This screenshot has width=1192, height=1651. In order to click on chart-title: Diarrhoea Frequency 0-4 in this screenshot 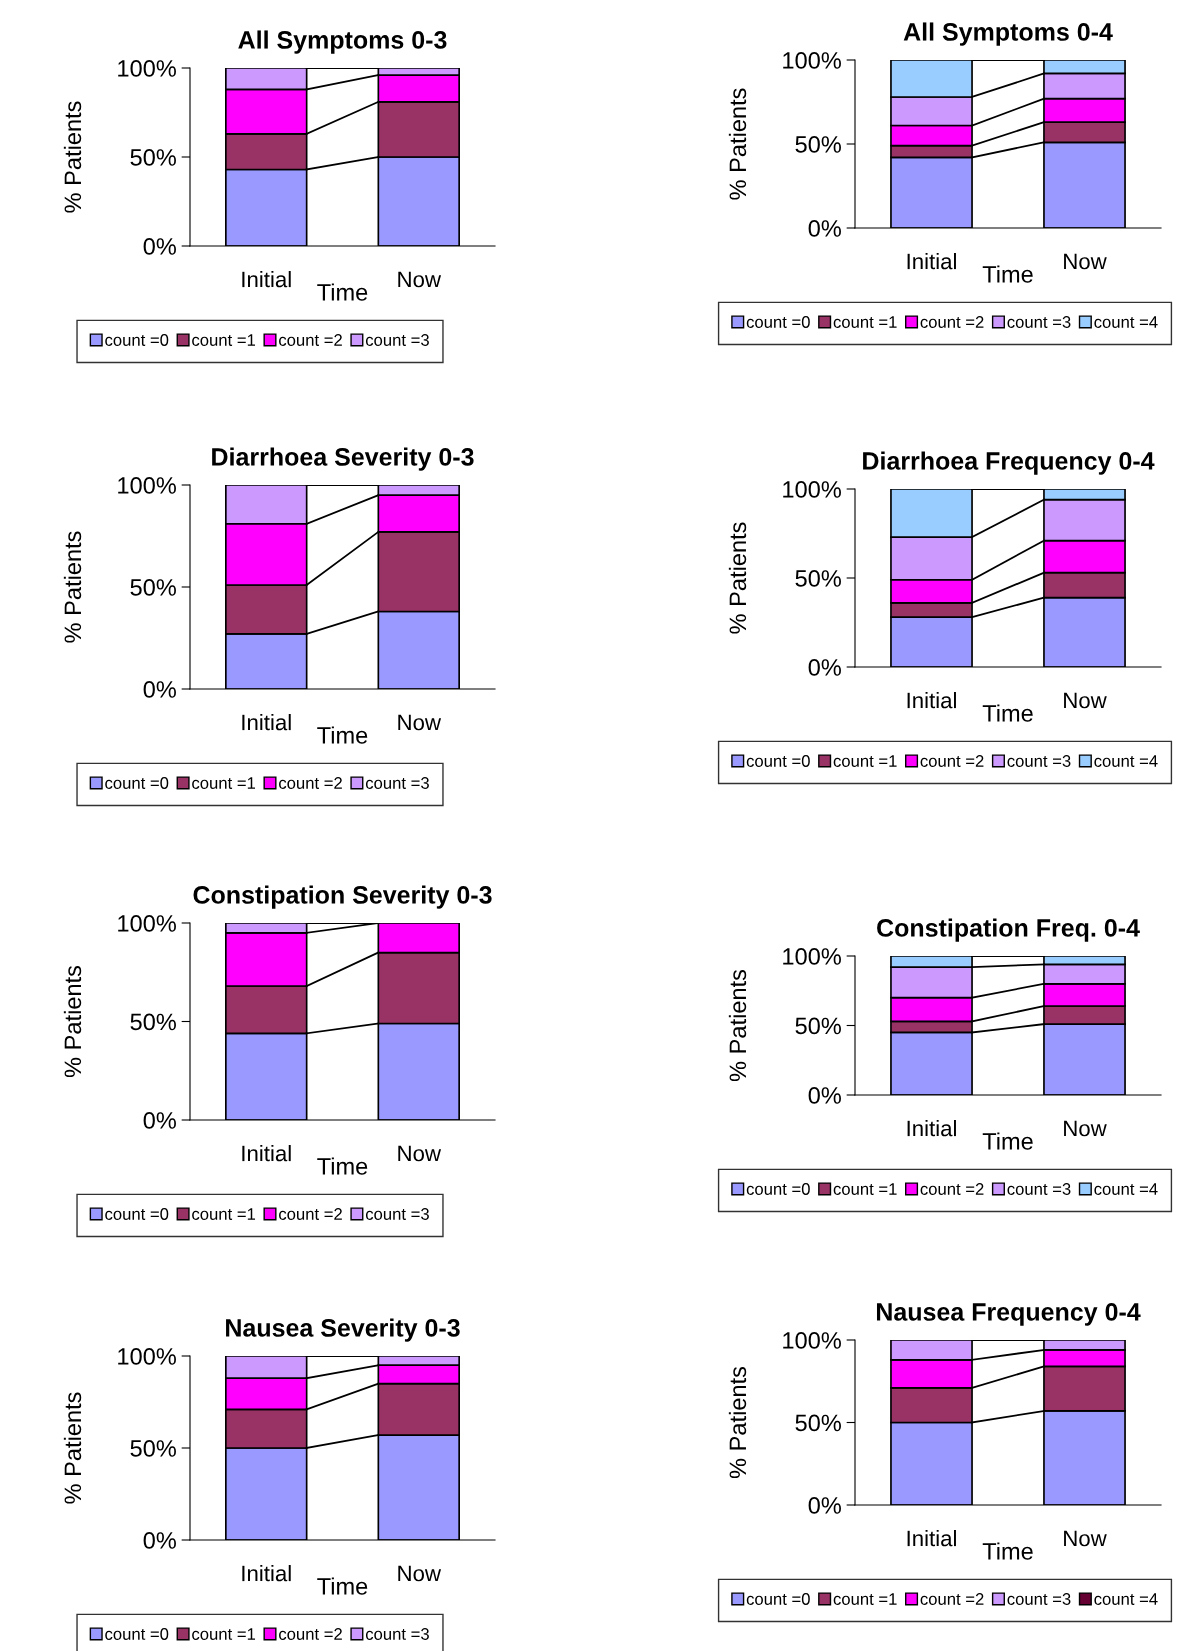, I will do `click(1009, 463)`.